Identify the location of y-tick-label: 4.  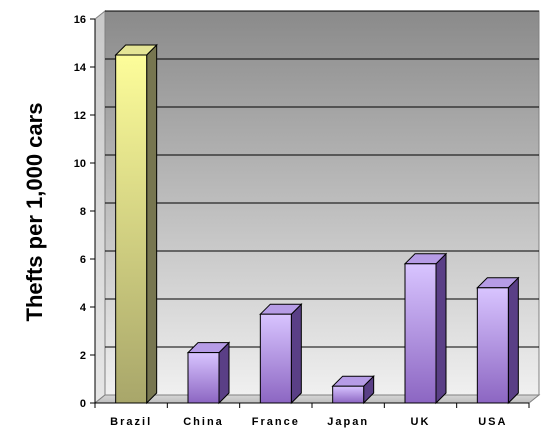
(83, 308).